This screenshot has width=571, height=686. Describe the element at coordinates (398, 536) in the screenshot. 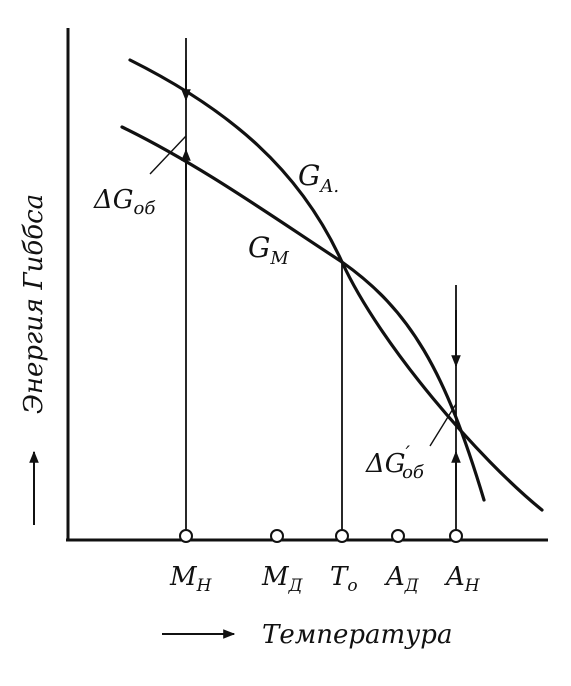

I see `point-ad` at that location.